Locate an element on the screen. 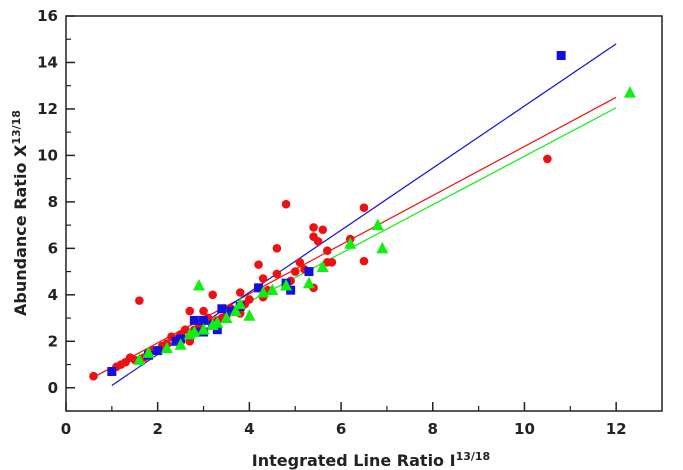  x-axis-ticks: 0 2 4 6 8 10 12 is located at coordinates (344, 420).